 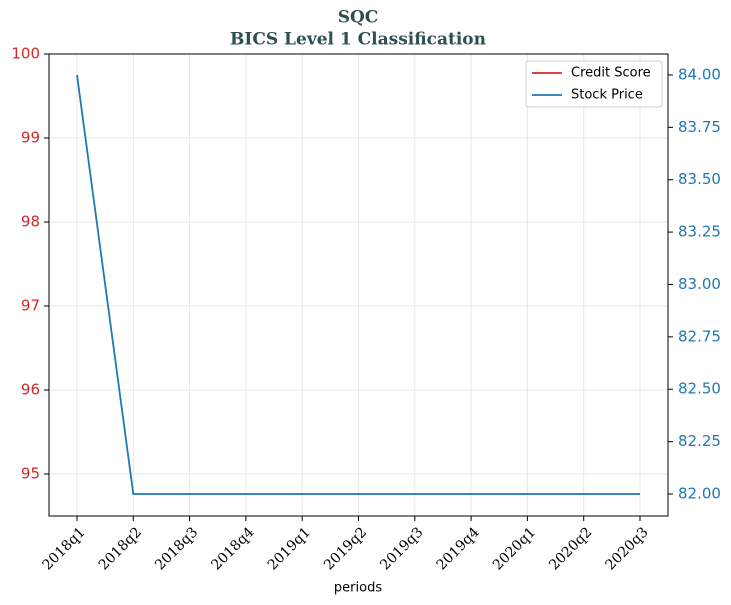 I want to click on x-tick-label: 2019q2, so click(x=345, y=548).